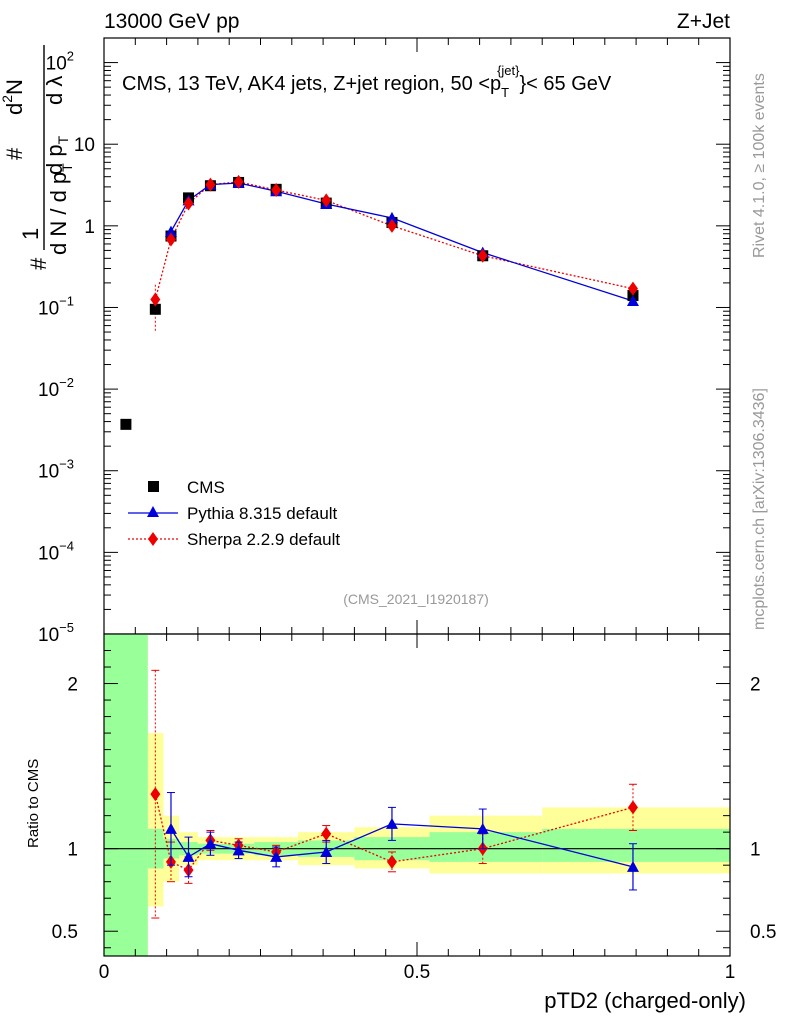  What do you see at coordinates (755, 850) in the screenshot?
I see `ratio-tick-label-right: 1` at bounding box center [755, 850].